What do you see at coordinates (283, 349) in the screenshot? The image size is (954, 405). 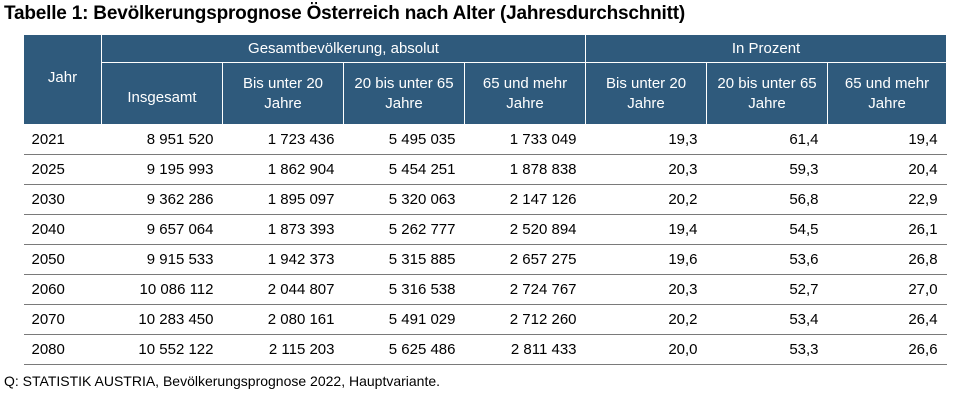 I see `abs-bis-20-cell: 2 115 203` at bounding box center [283, 349].